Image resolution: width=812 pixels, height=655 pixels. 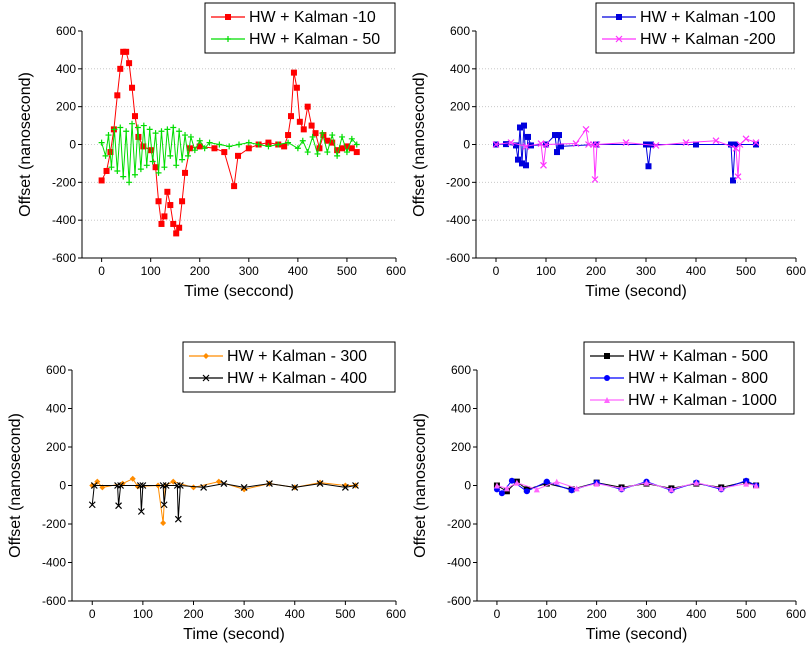 I want to click on legend: HW + Kalman -100 HW + Kalman -200, so click(x=695, y=28).